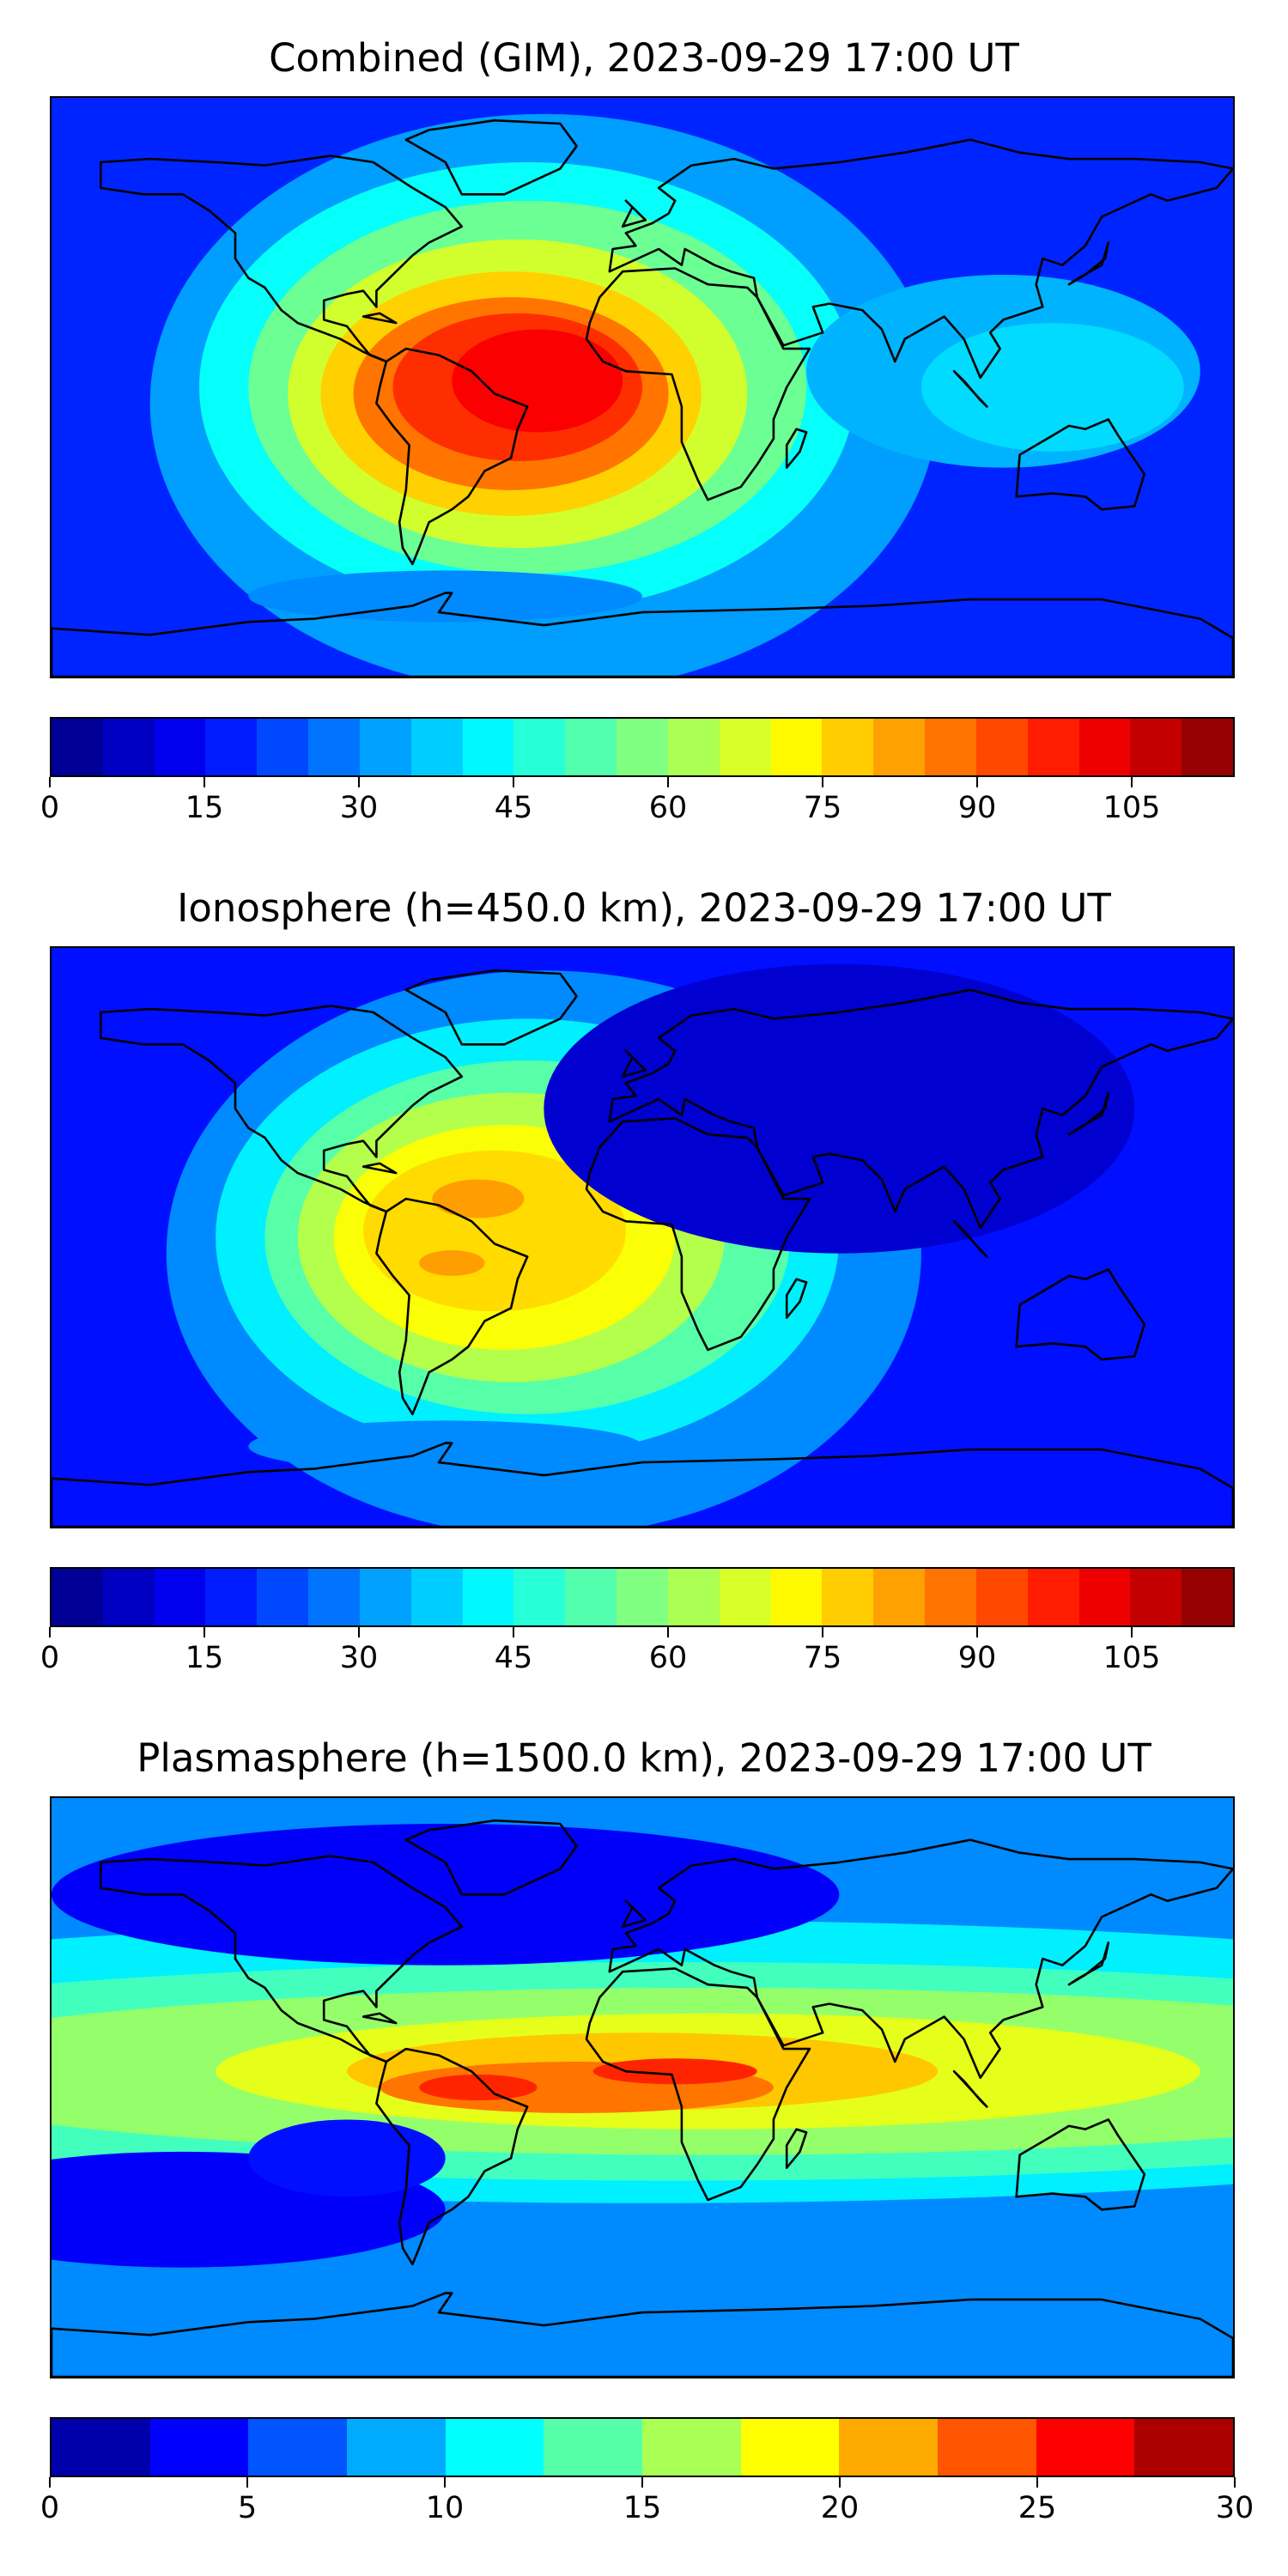  I want to click on tick-label: 45, so click(513, 808).